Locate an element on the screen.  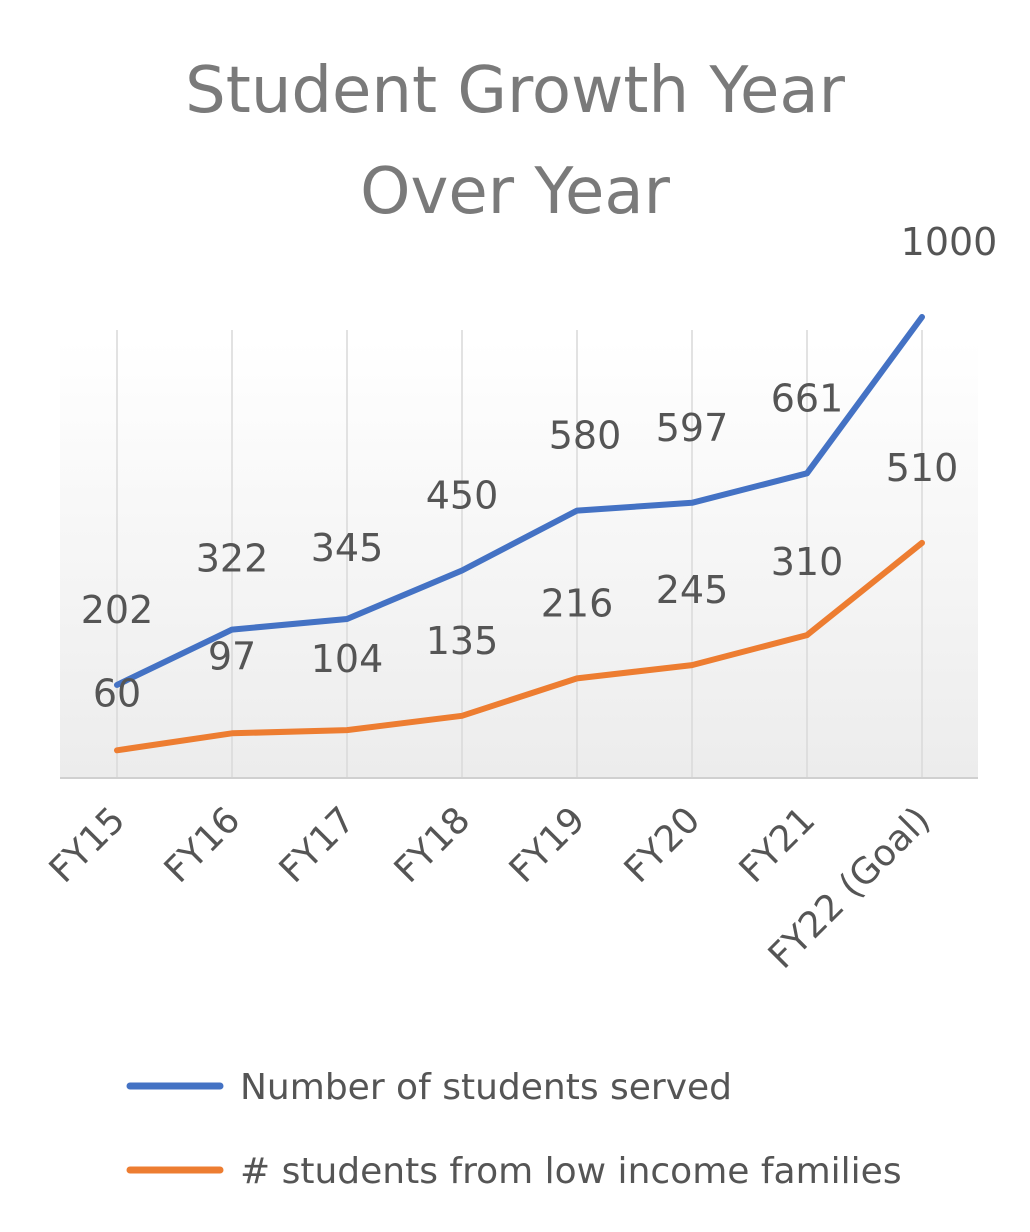
tick-label-fy21: FY21 is located at coordinates (778, 845).